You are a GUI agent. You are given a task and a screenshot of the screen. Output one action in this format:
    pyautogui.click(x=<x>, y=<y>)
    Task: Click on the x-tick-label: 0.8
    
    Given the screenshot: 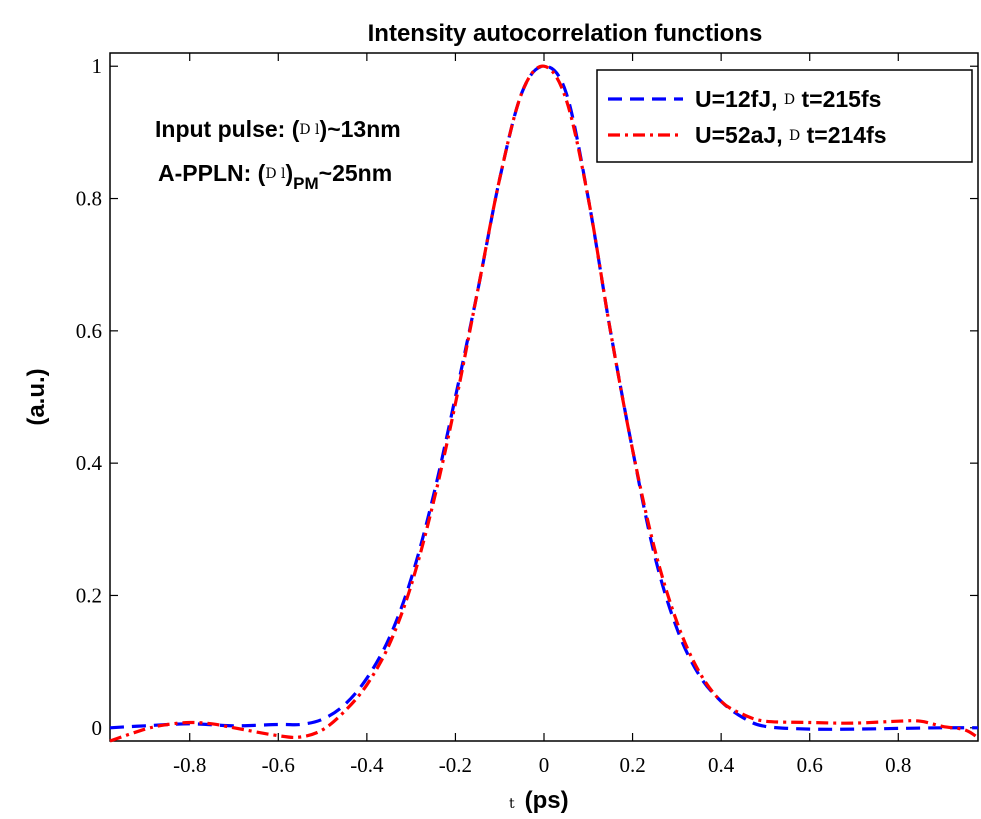 What is the action you would take?
    pyautogui.click(x=898, y=765)
    